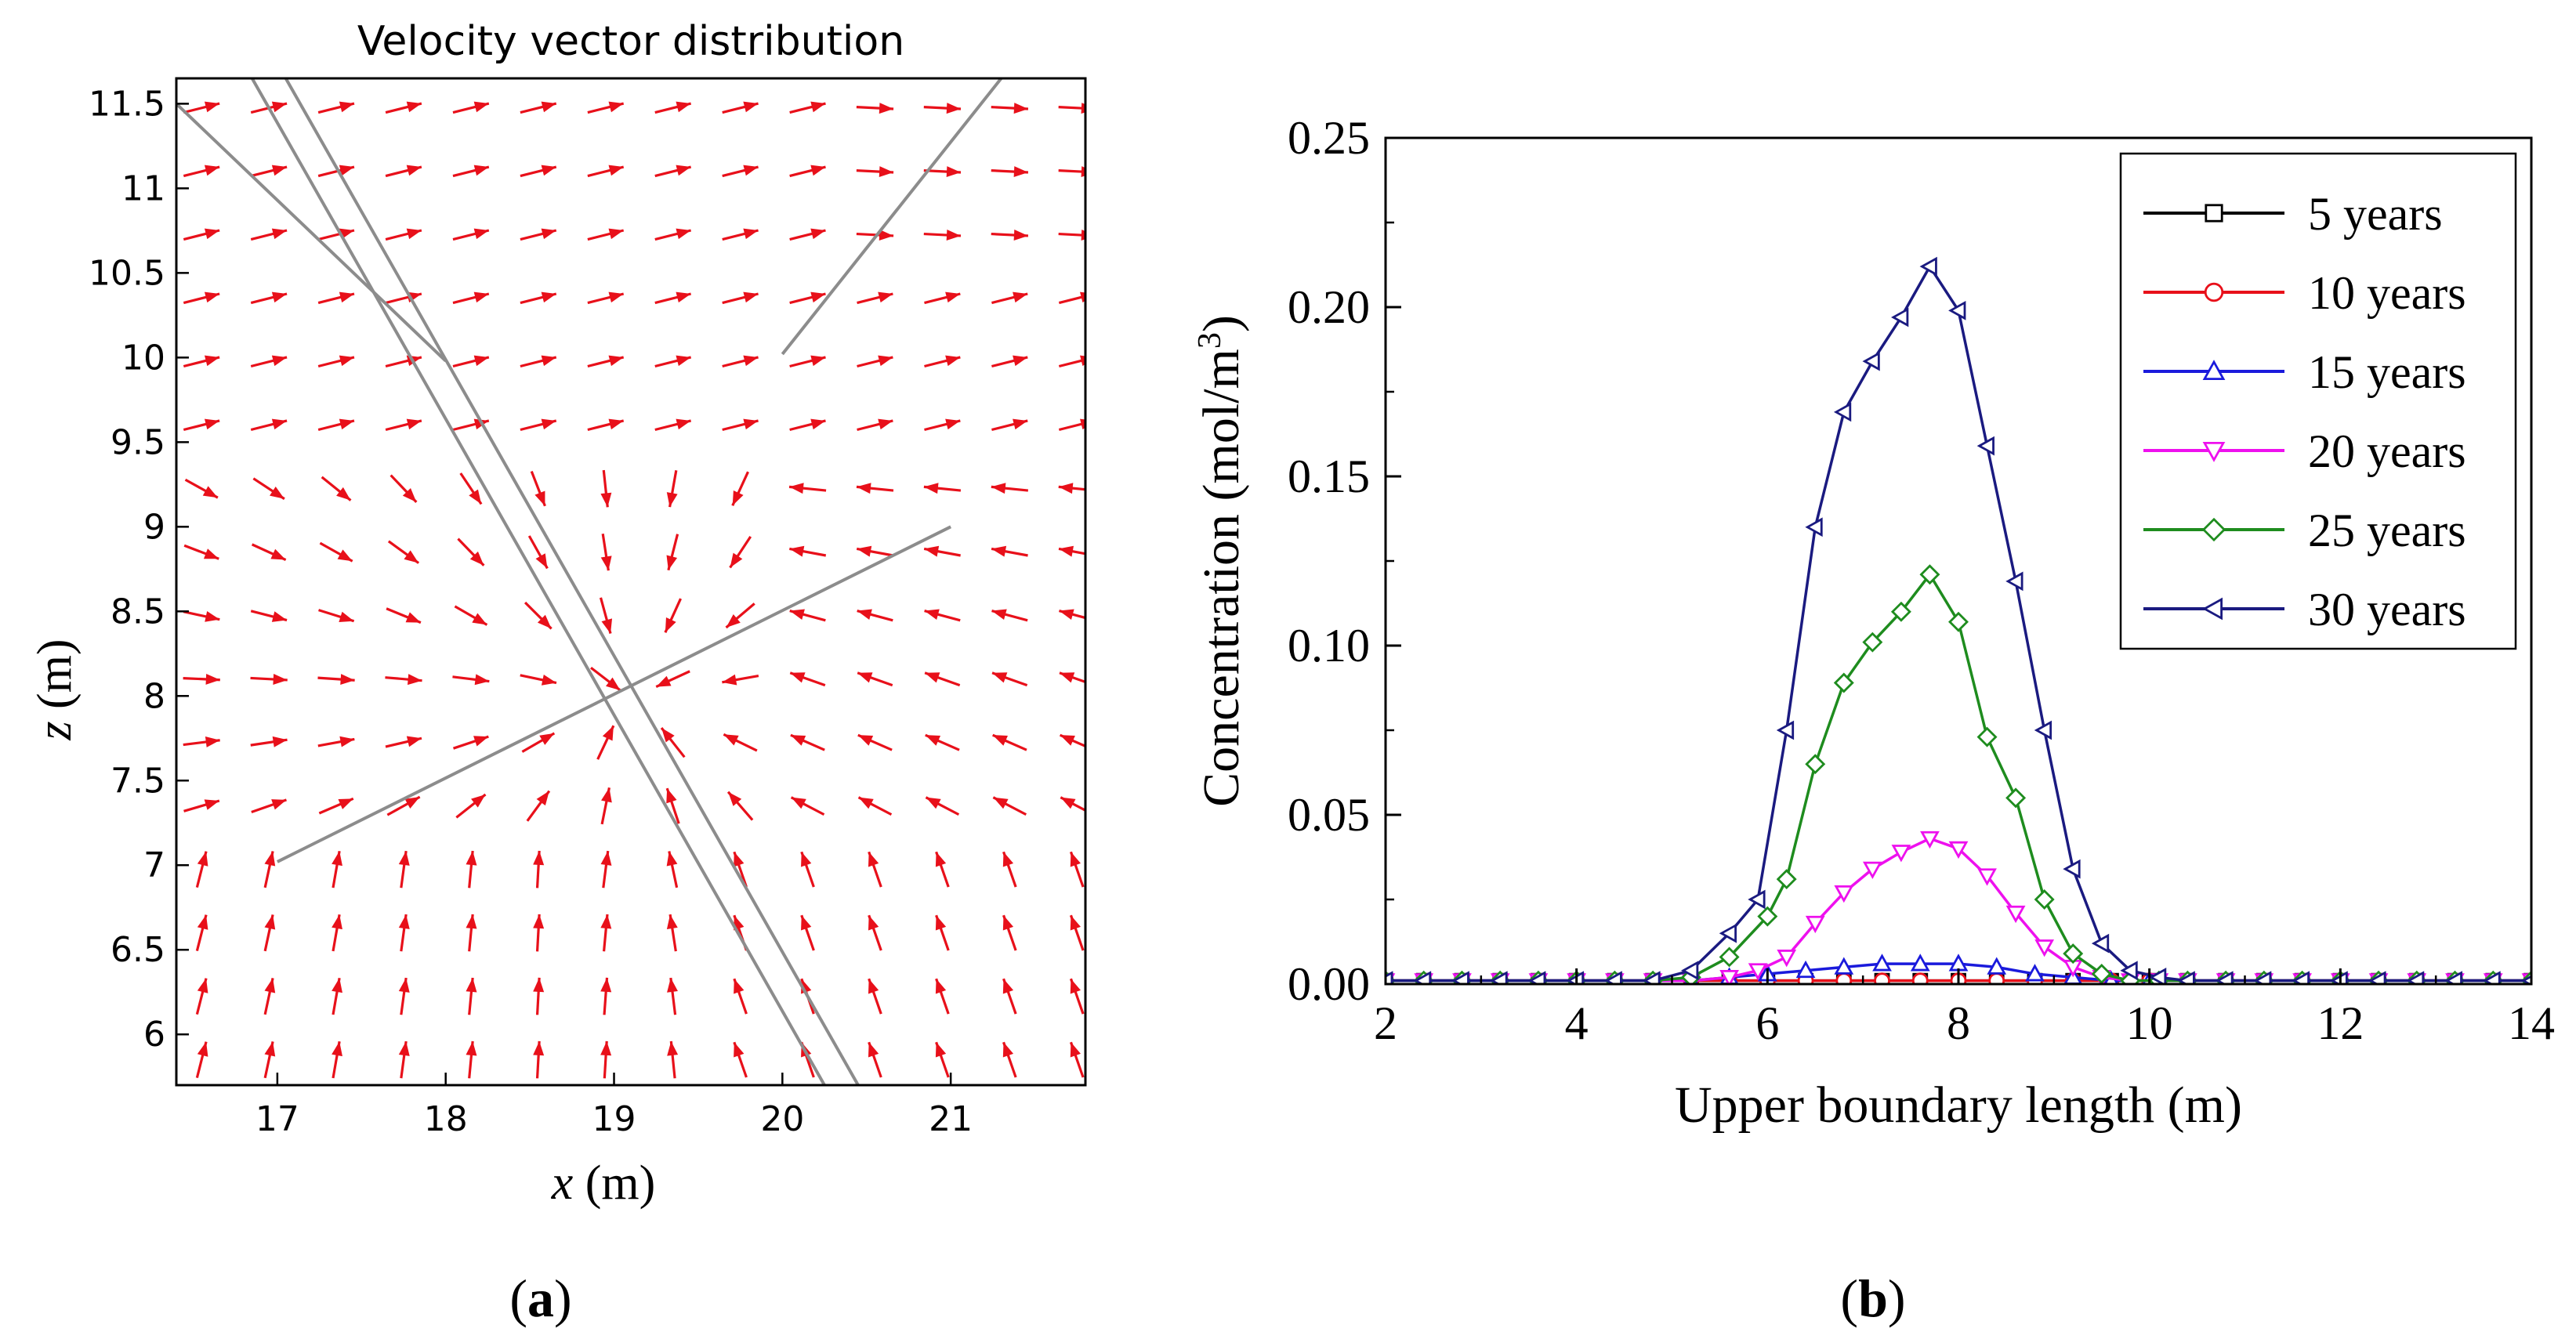  What do you see at coordinates (2387, 451) in the screenshot?
I see `legend-label: 20 years` at bounding box center [2387, 451].